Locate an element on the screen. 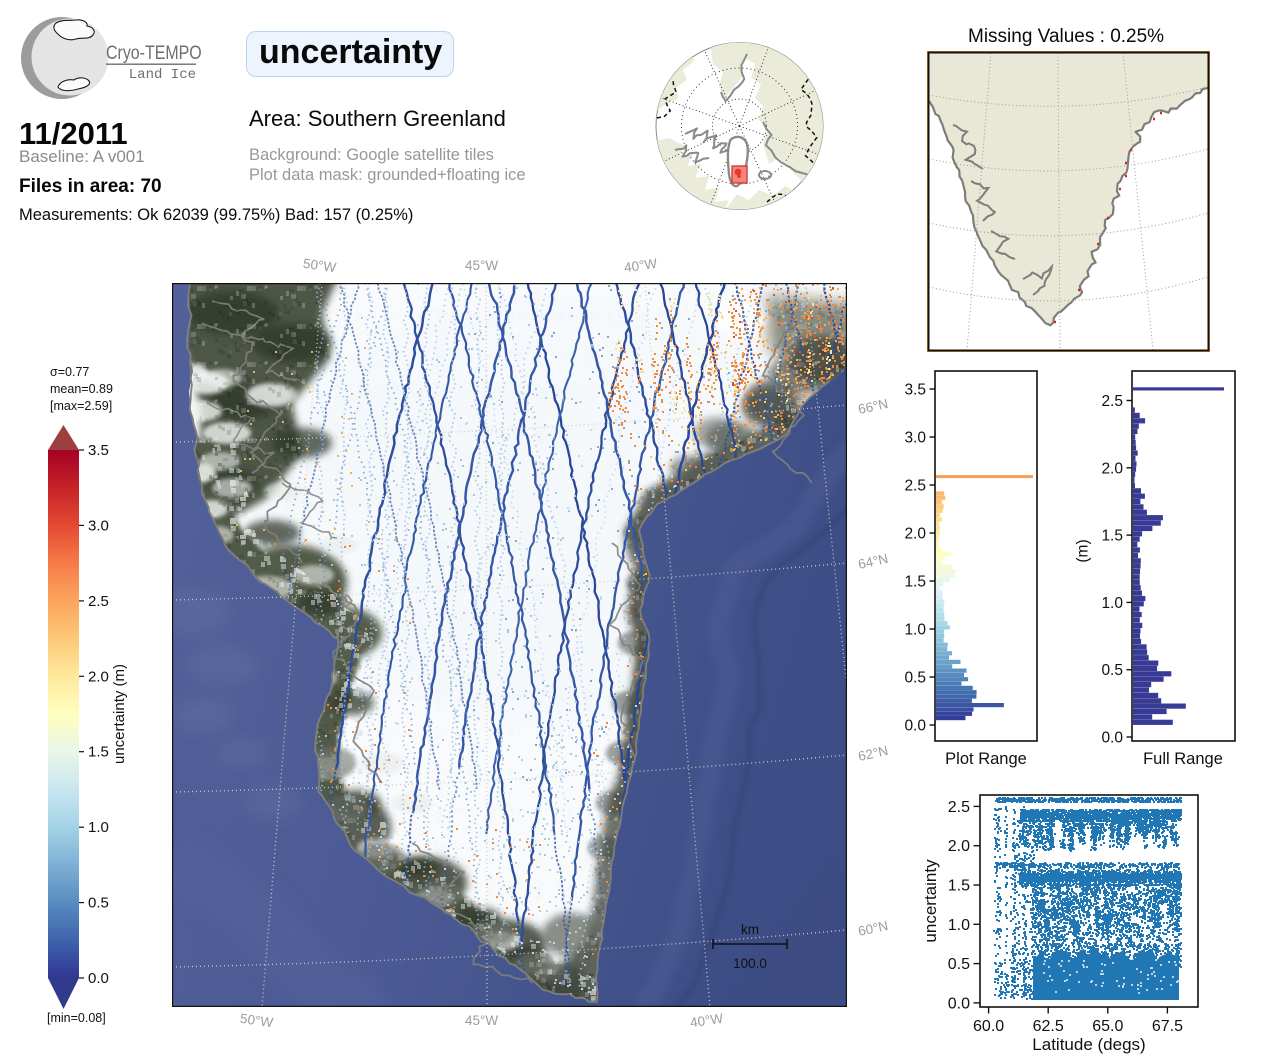  svg-text: Latitude (degs) is located at coordinates (1088, 1044).